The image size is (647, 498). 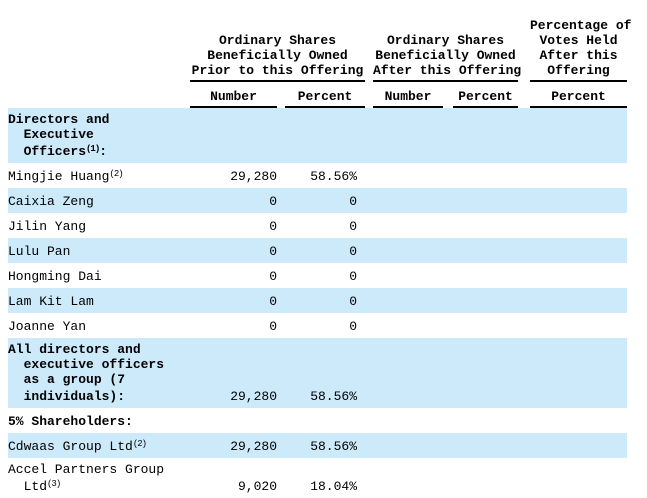 I want to click on subheader-row: Number Percent Number Percent Percent, so click(x=317, y=98).